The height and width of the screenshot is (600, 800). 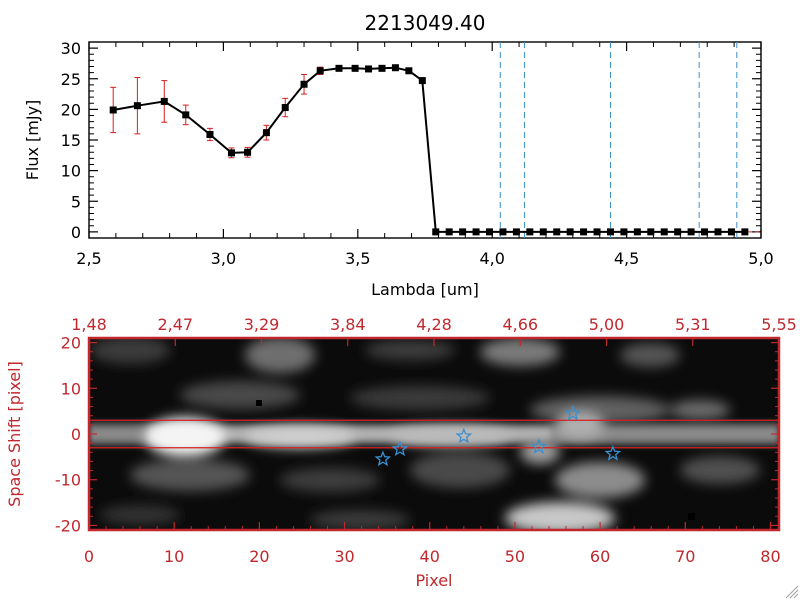 What do you see at coordinates (425, 23) in the screenshot?
I see `spectrum-title: 2213049.40` at bounding box center [425, 23].